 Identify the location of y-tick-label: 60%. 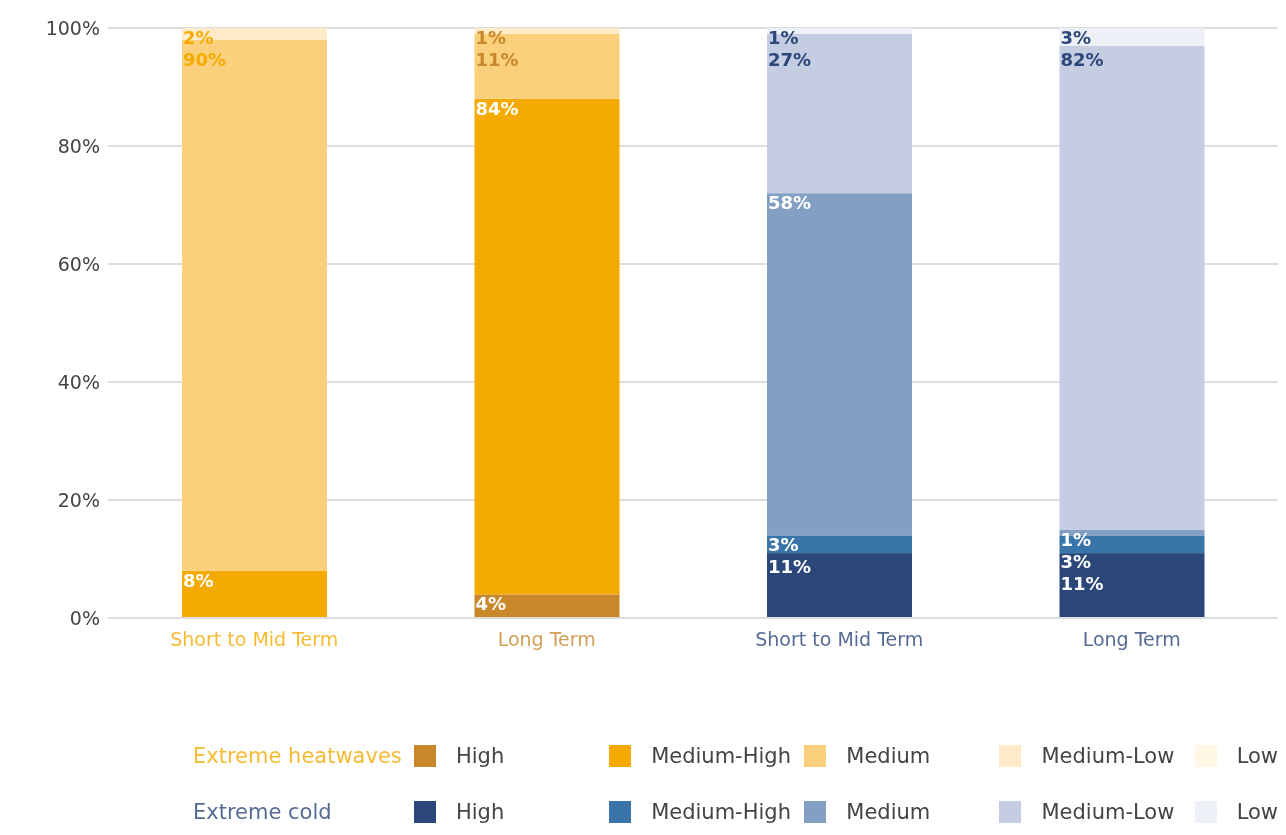
(78, 263).